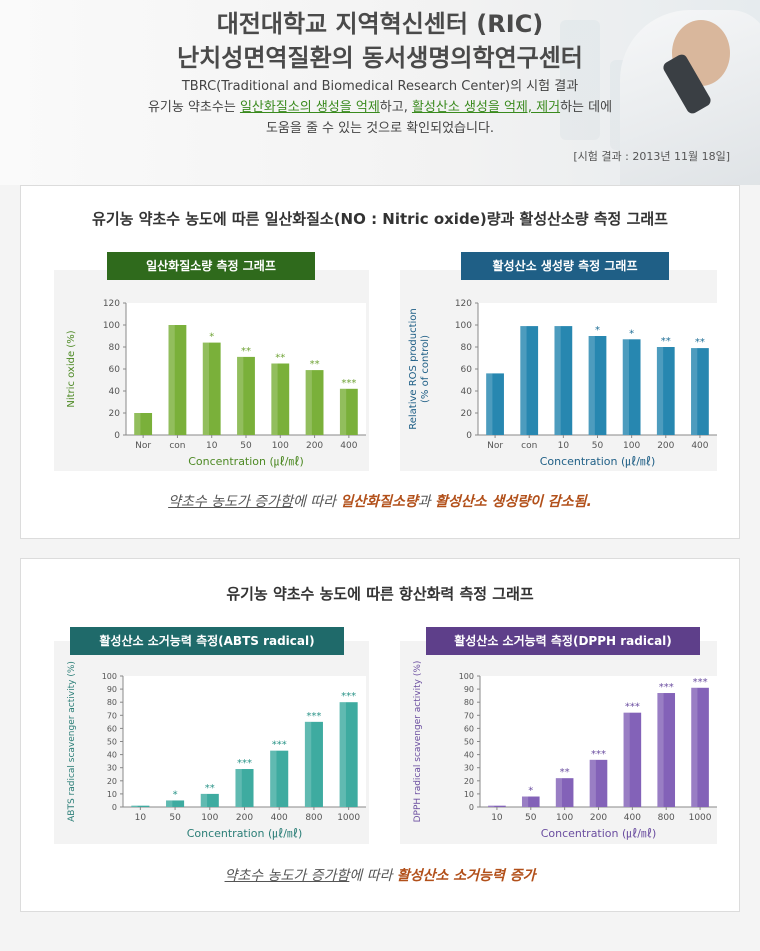  Describe the element at coordinates (565, 266) in the screenshot. I see `chart-tab-ros: 활성산소 생성량 측정 그래프` at that location.